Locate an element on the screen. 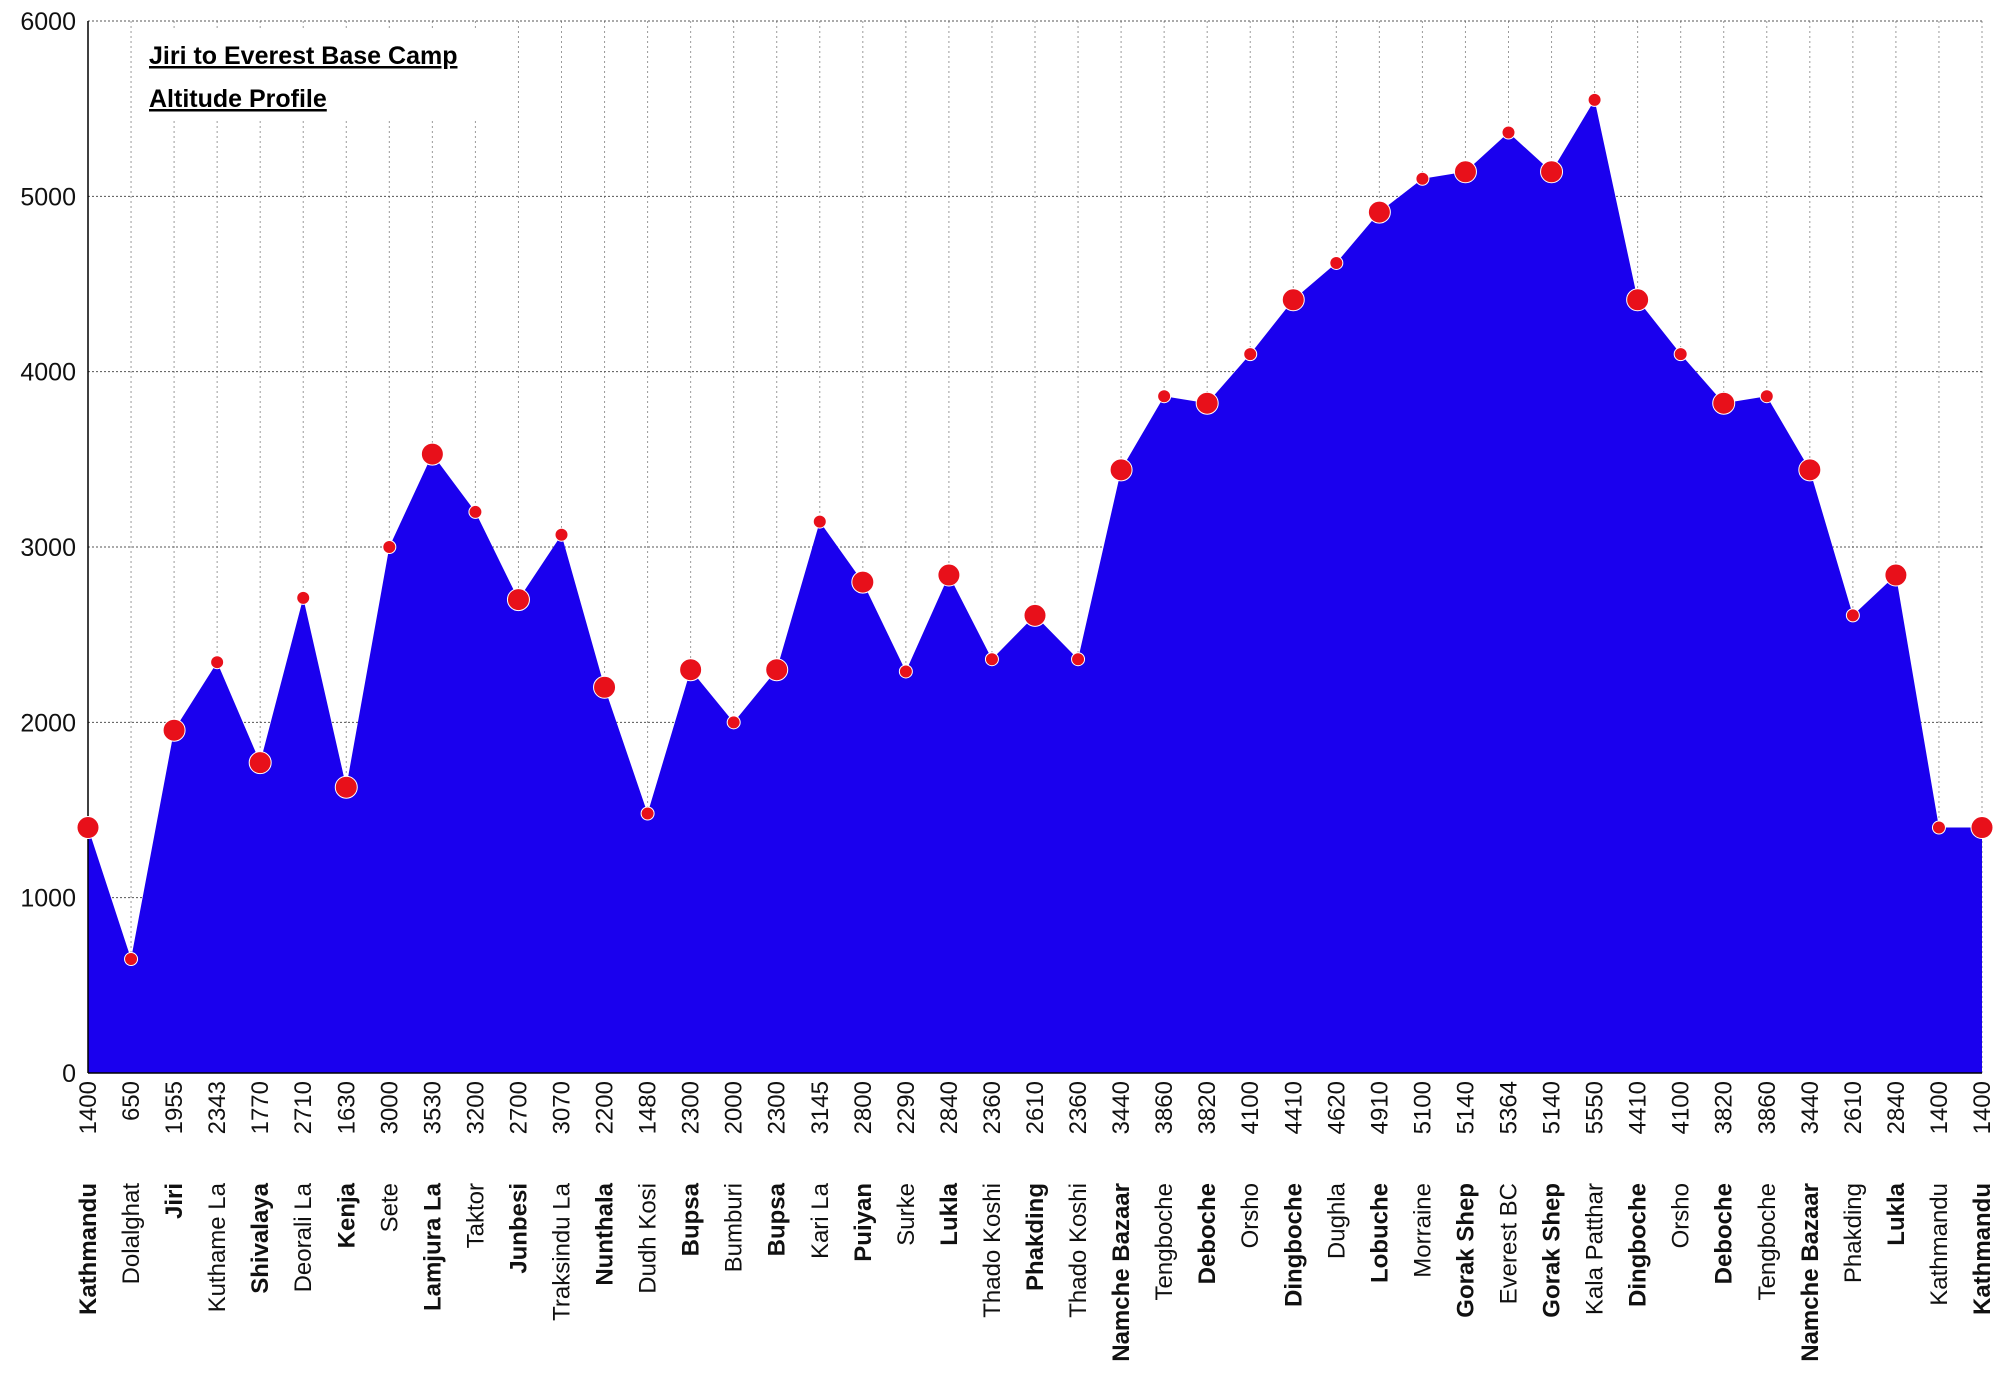 The image size is (2000, 1391). x-place-label: Nunthala is located at coordinates (605, 1233).